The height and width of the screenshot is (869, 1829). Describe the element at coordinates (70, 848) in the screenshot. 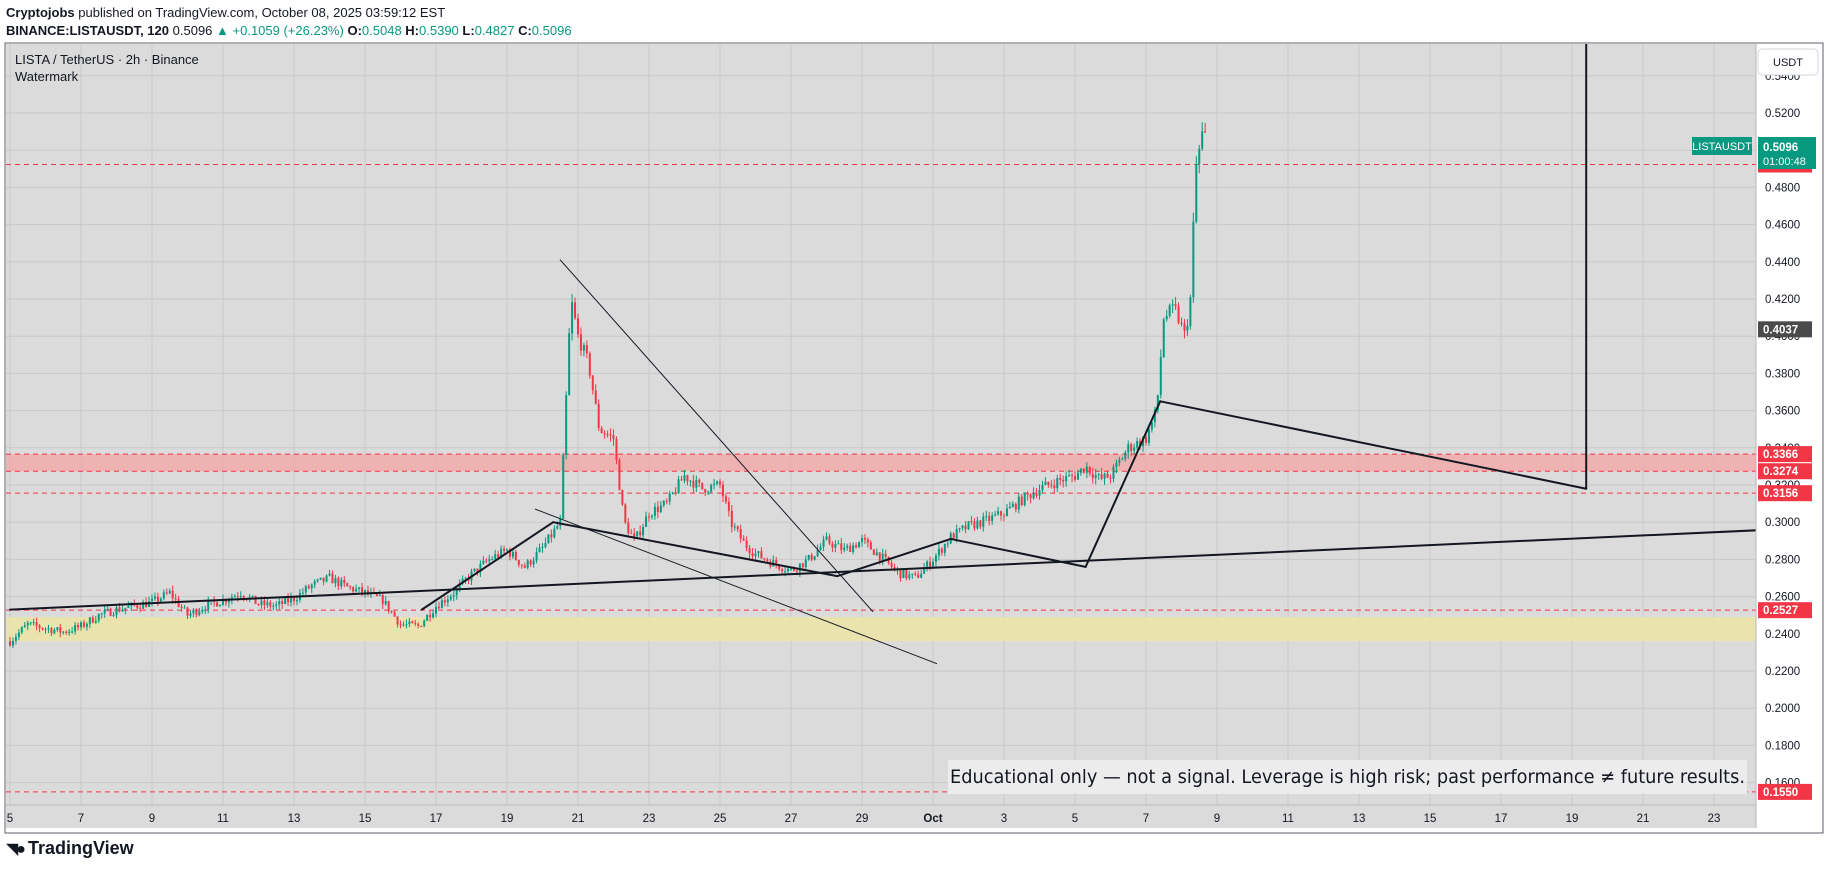

I see `tradingview-logo: ◥● TradingView` at that location.